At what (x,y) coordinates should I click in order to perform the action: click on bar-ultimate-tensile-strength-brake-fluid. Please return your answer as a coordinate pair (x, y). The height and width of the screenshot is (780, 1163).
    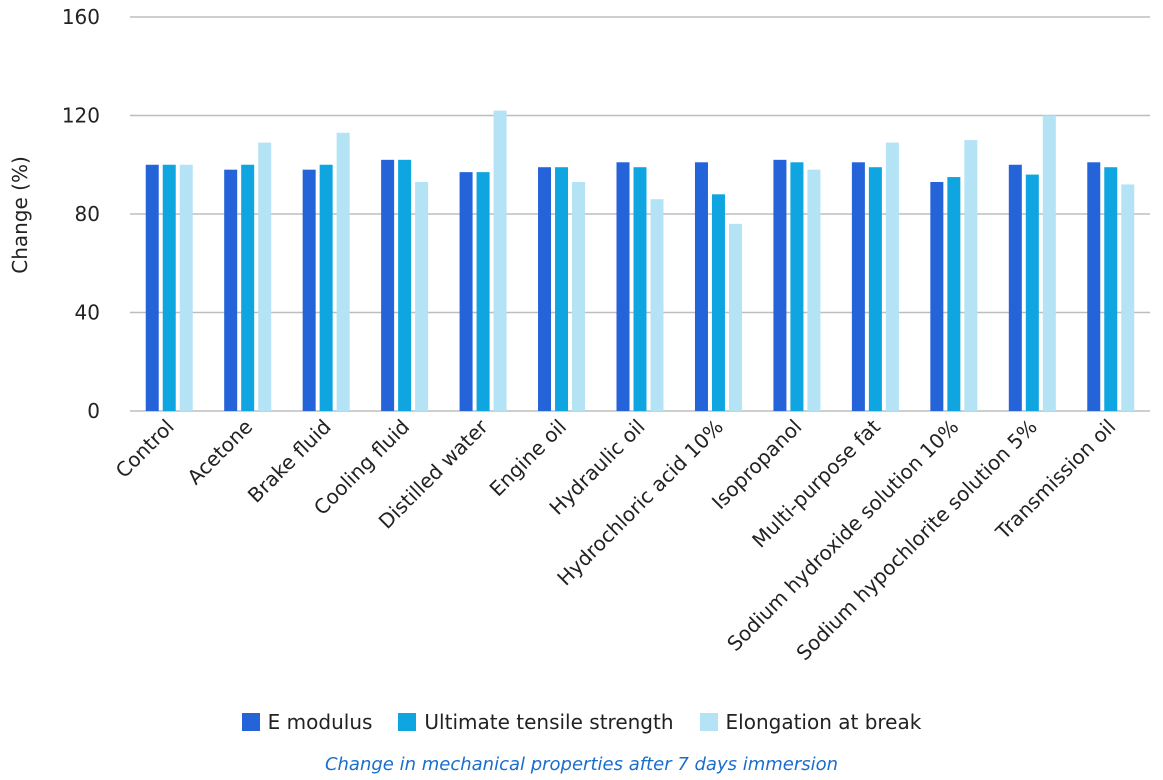
    Looking at the image, I should click on (326, 287).